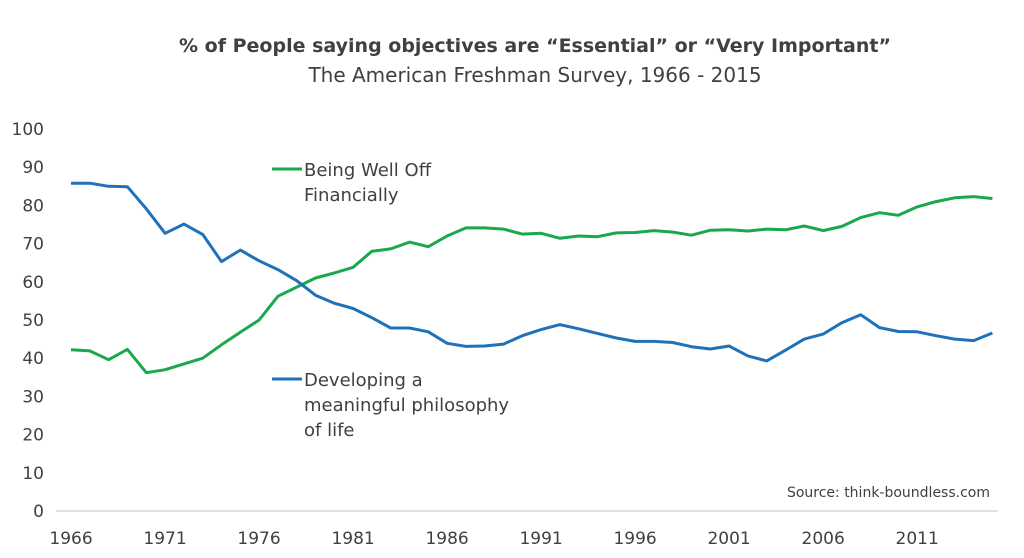  What do you see at coordinates (164, 539) in the screenshot?
I see `x-tick-label: 1971` at bounding box center [164, 539].